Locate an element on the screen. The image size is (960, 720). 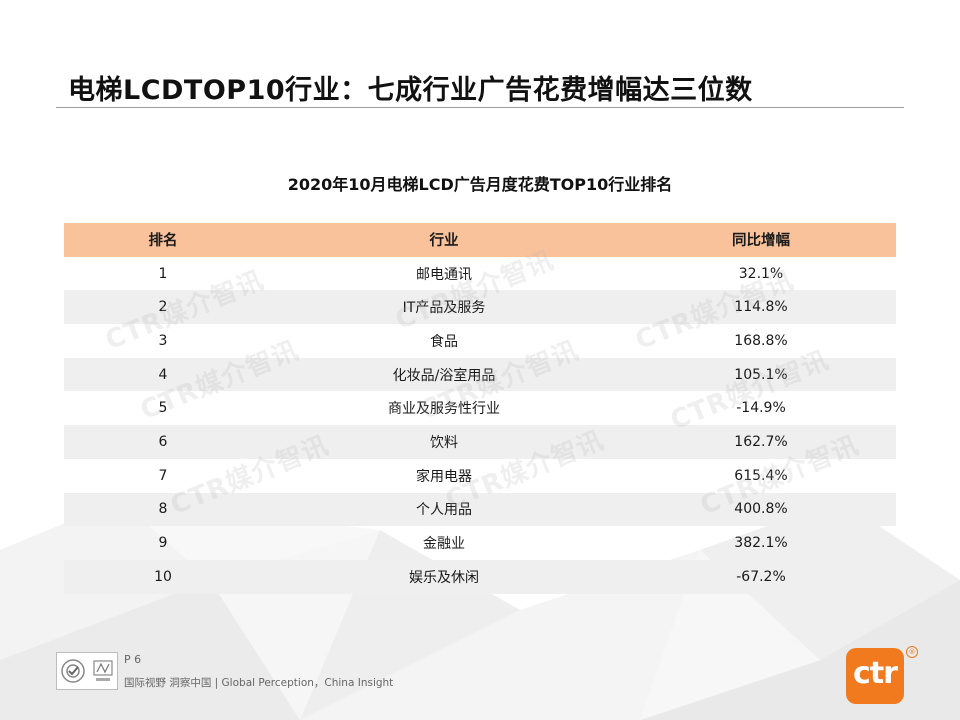
table-row: 2 IT产品及服务 114.8% is located at coordinates (480, 307).